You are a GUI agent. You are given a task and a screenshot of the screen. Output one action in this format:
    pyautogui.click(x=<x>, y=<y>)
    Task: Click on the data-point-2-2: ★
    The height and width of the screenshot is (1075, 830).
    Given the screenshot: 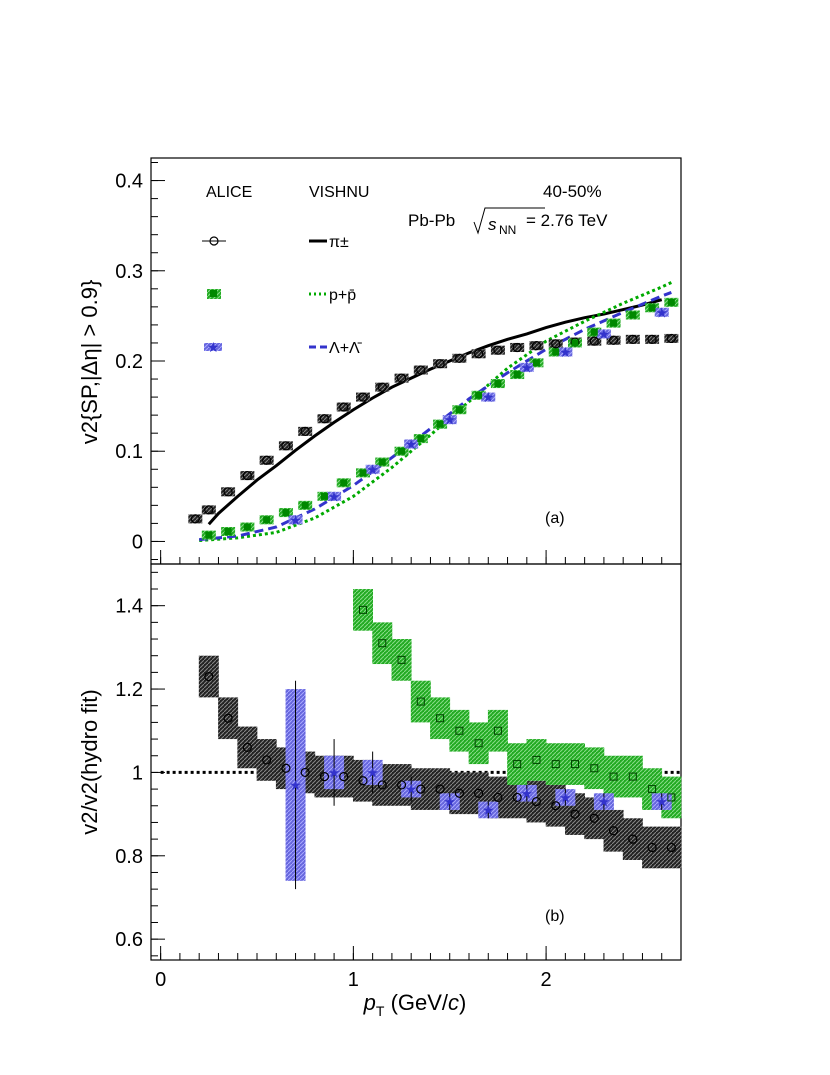 What is the action you would take?
    pyautogui.click(x=372, y=470)
    